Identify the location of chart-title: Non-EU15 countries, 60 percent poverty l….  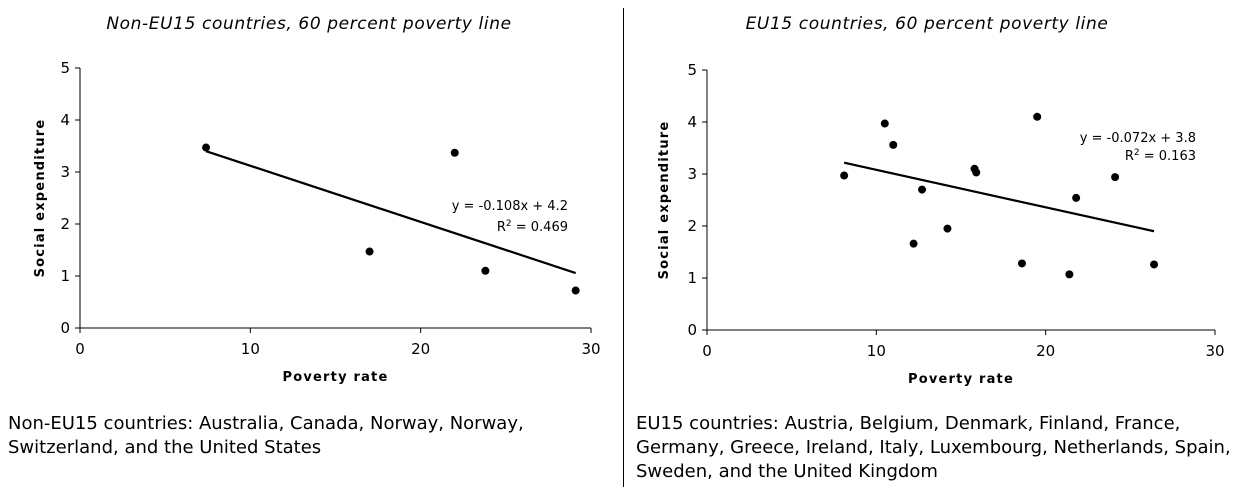
(309, 24).